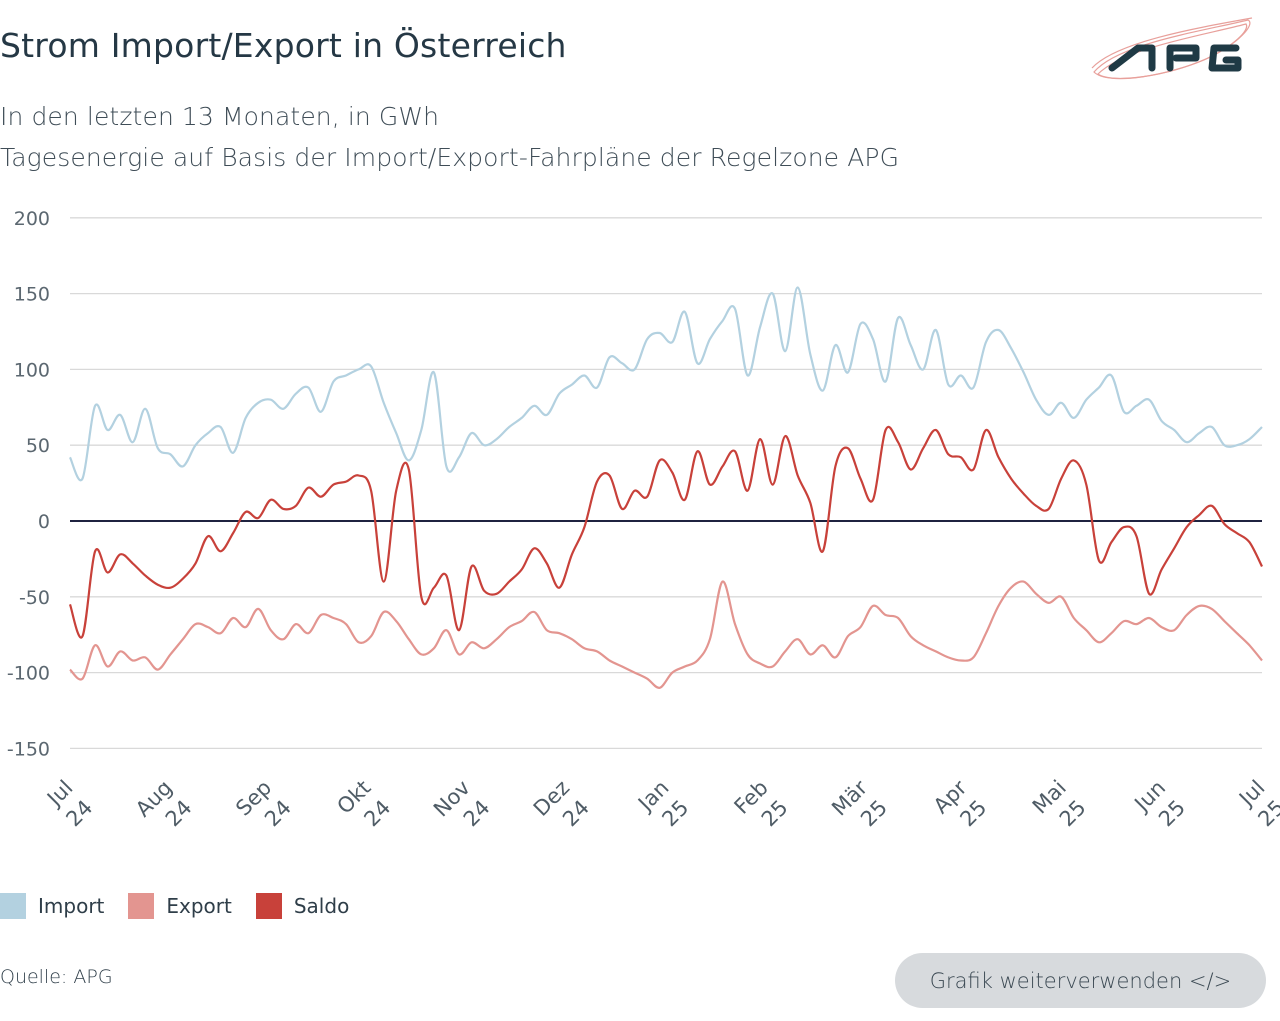  What do you see at coordinates (56, 977) in the screenshot?
I see `source-note: Quelle: APG` at bounding box center [56, 977].